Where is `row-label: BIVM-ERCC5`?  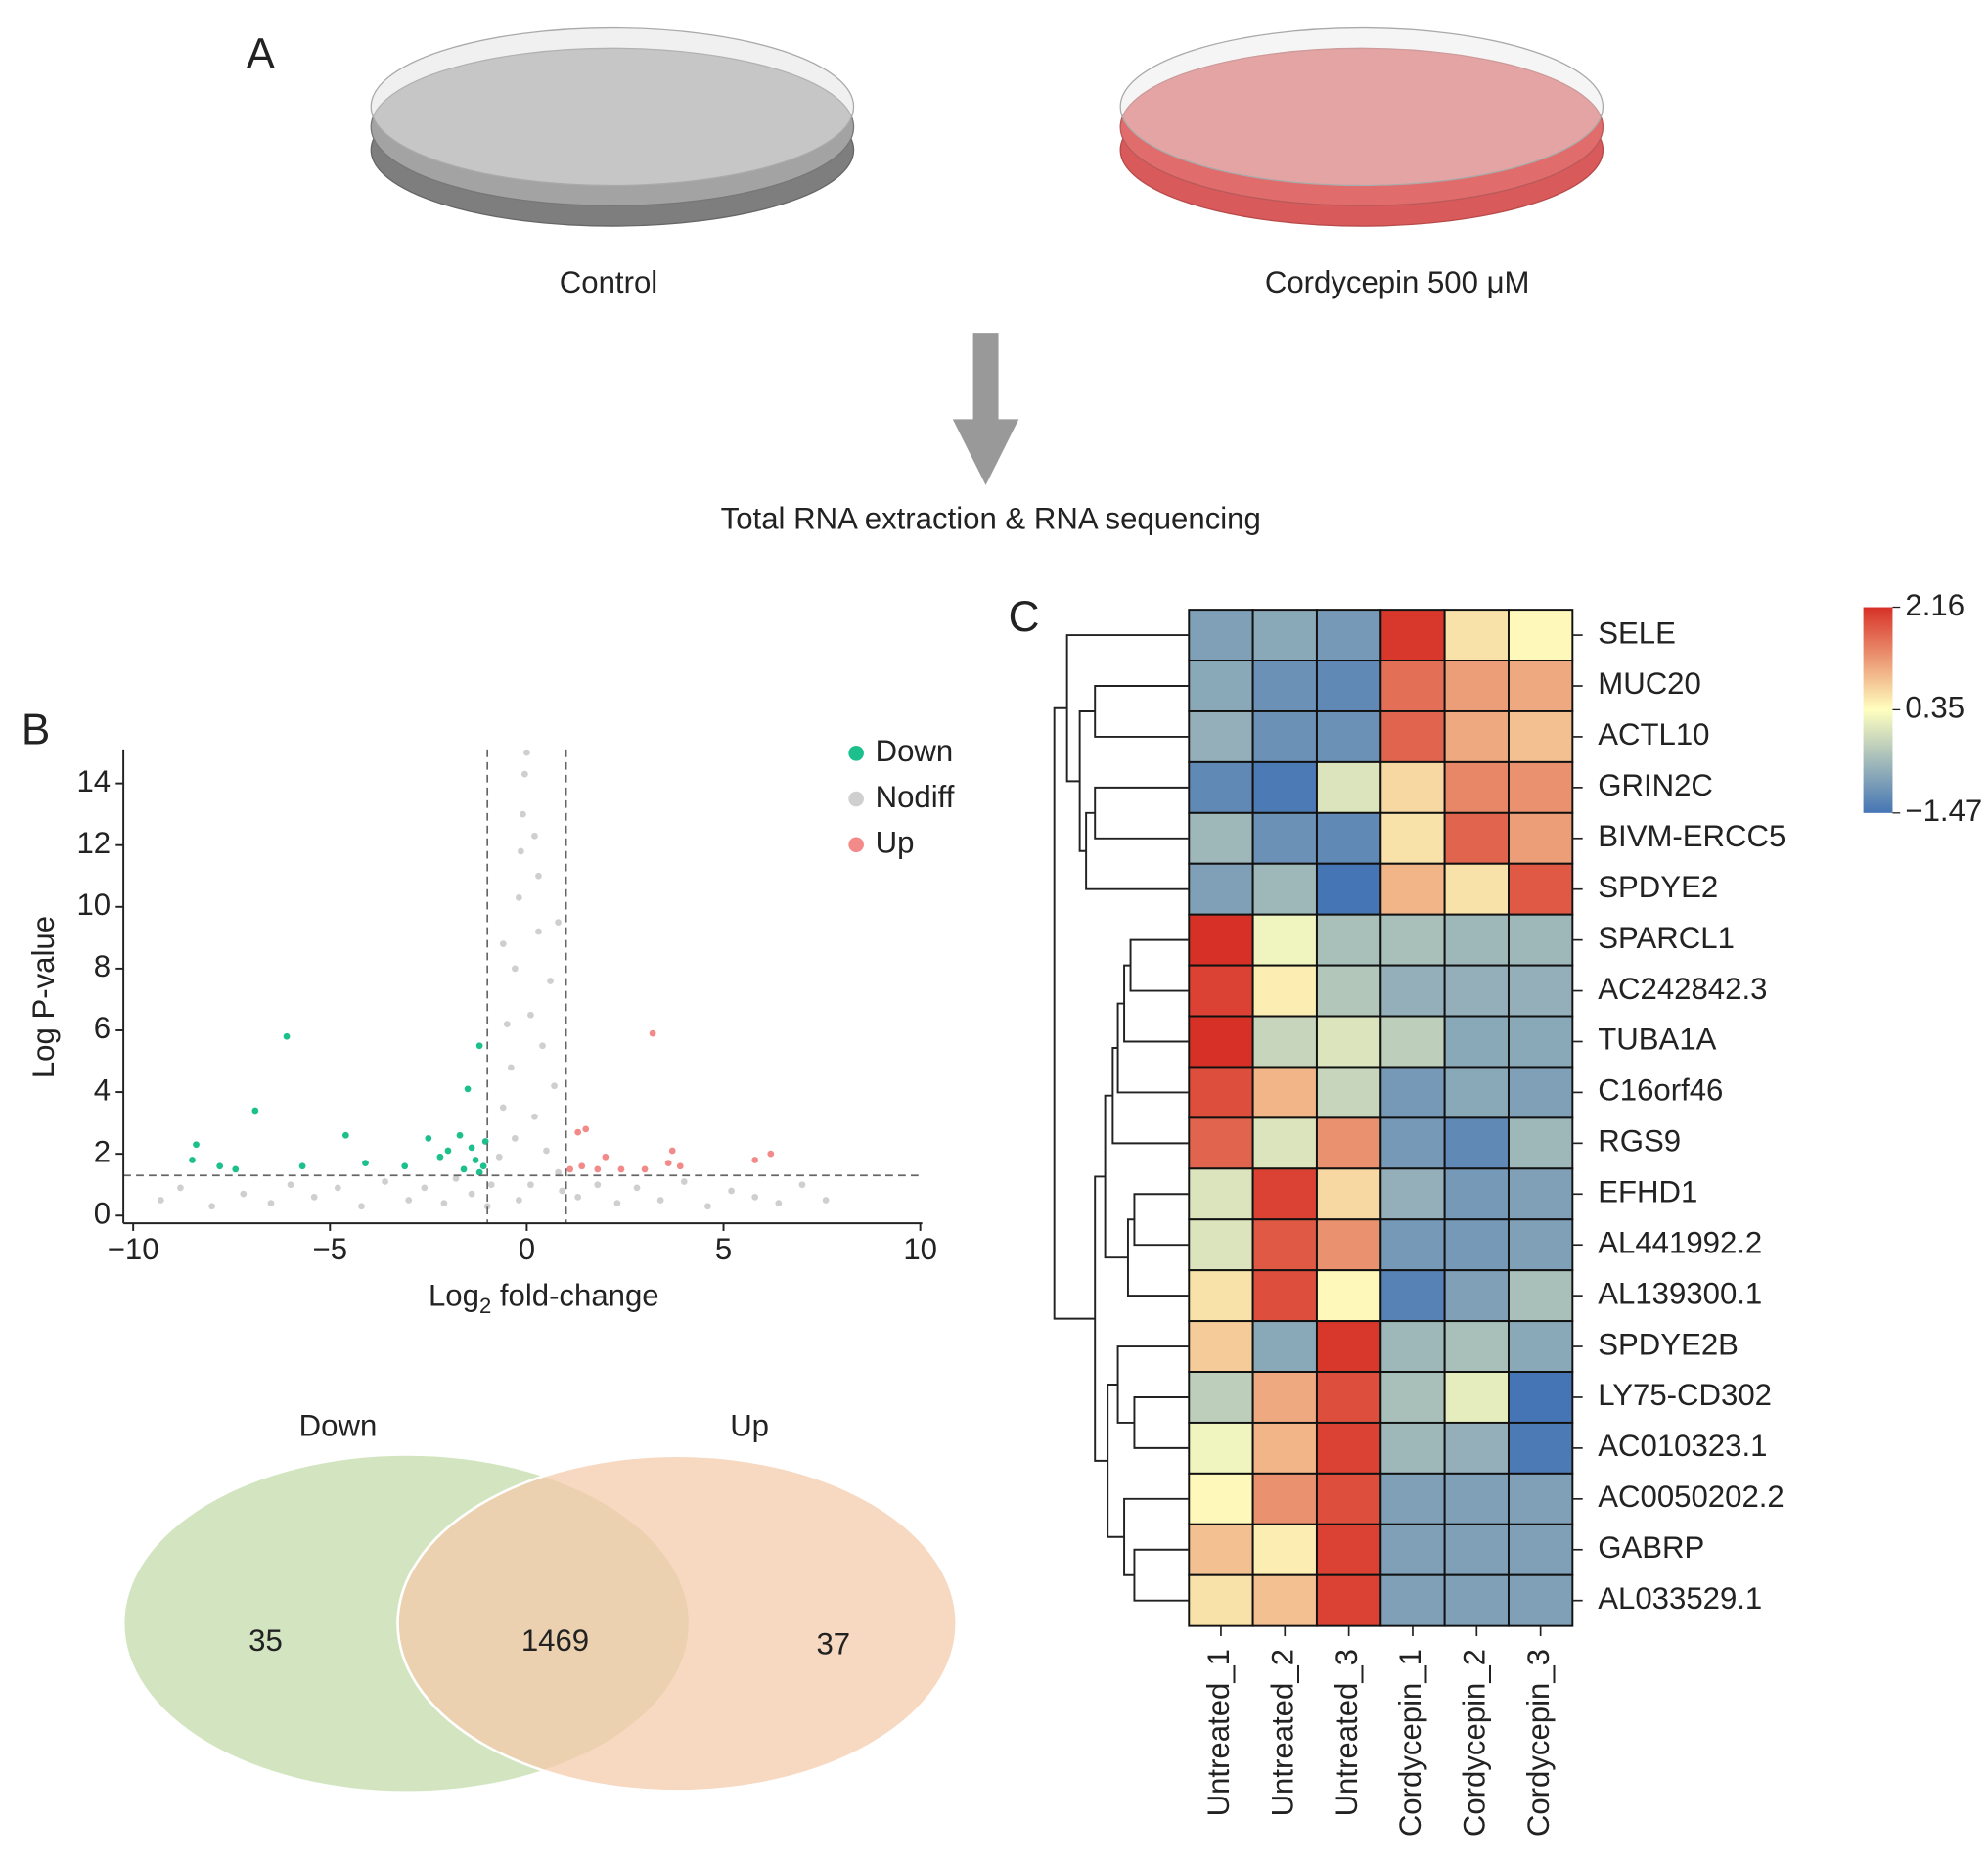
row-label: BIVM-ERCC5 is located at coordinates (1692, 836).